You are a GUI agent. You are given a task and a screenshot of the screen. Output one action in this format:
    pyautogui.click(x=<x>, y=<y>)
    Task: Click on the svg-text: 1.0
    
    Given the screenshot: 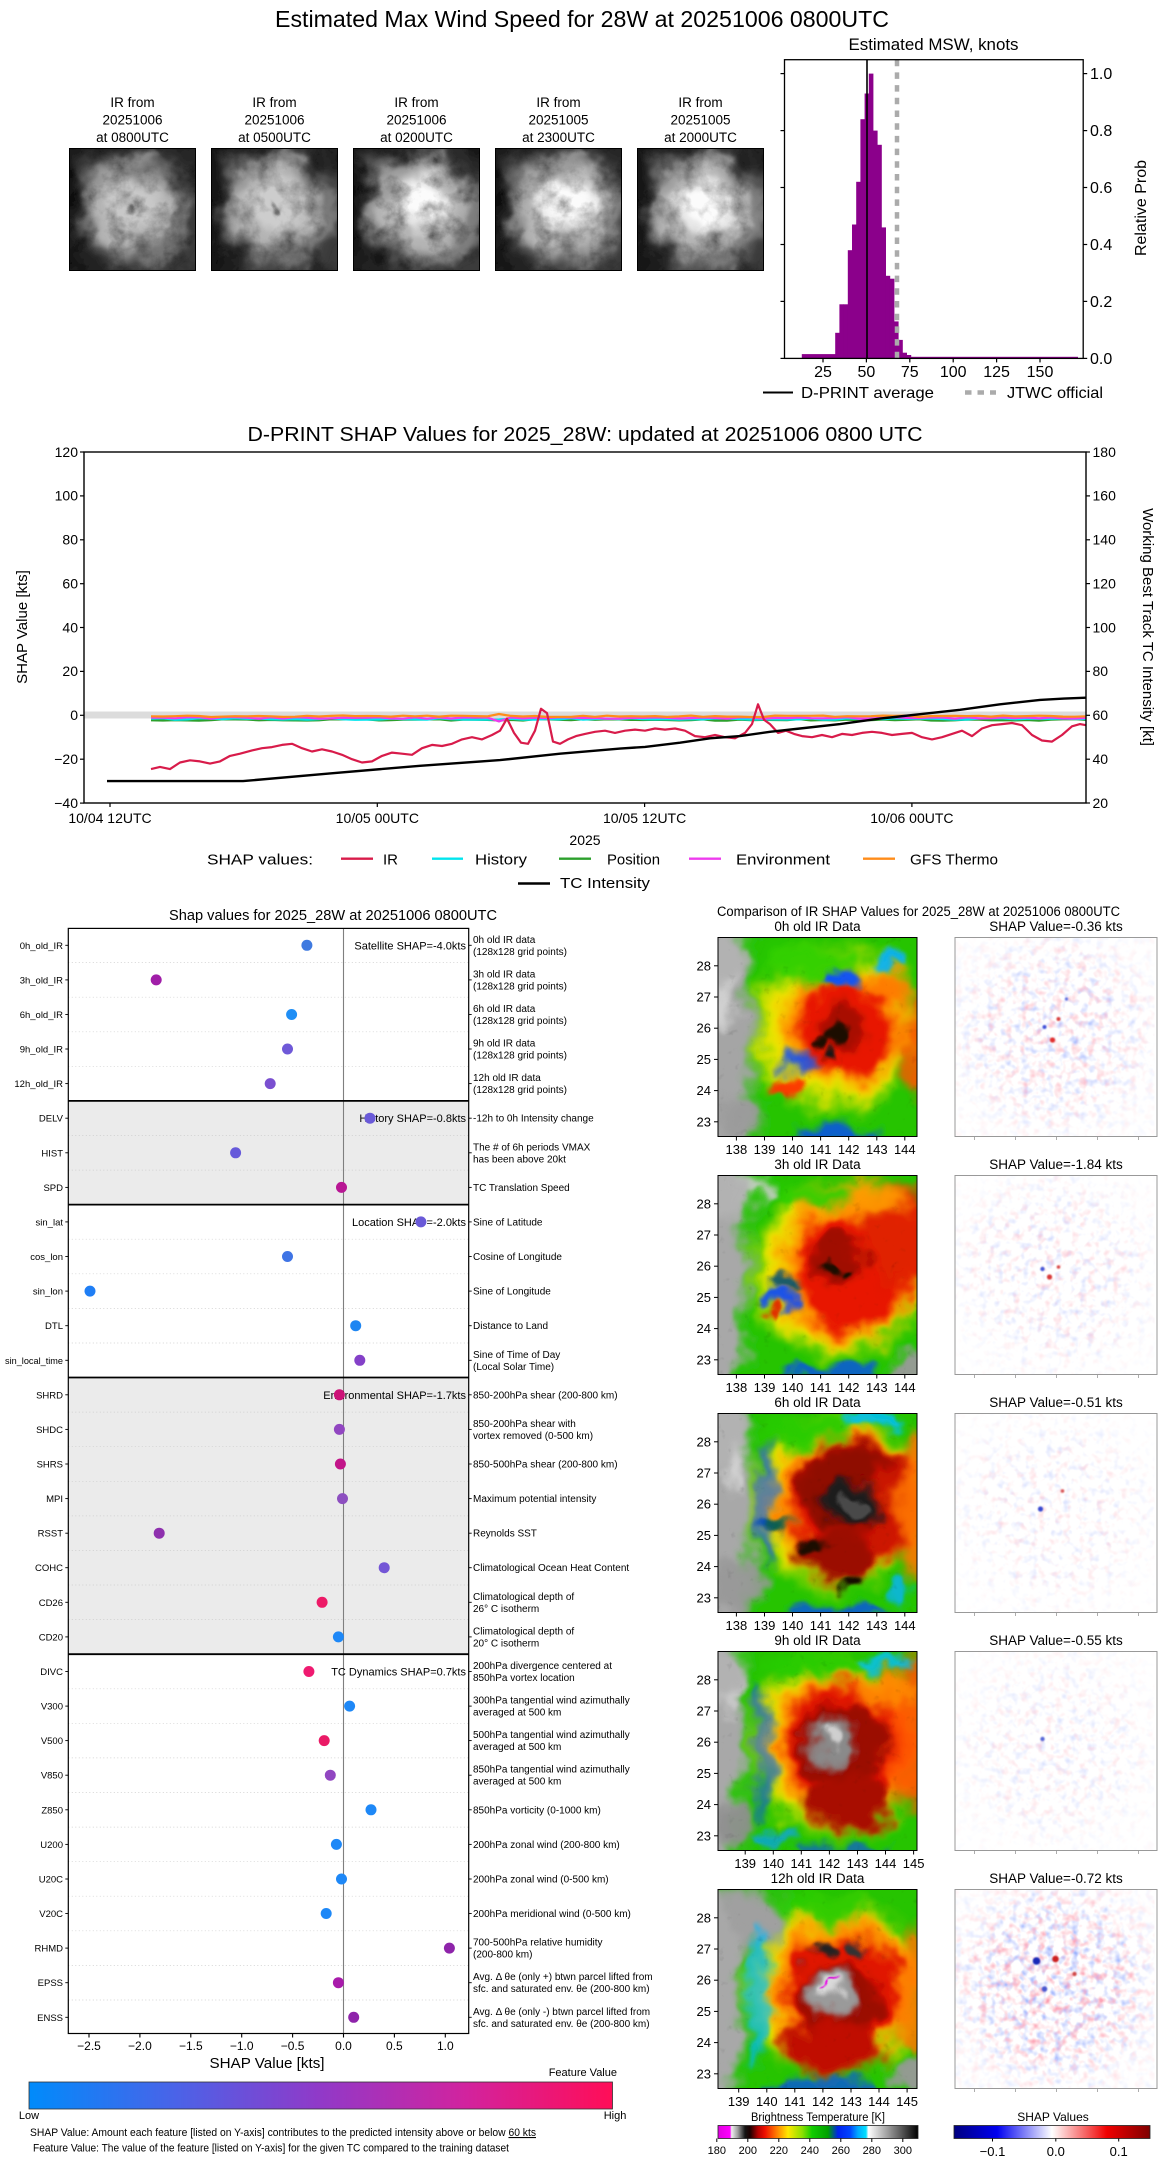 What is the action you would take?
    pyautogui.click(x=1101, y=74)
    